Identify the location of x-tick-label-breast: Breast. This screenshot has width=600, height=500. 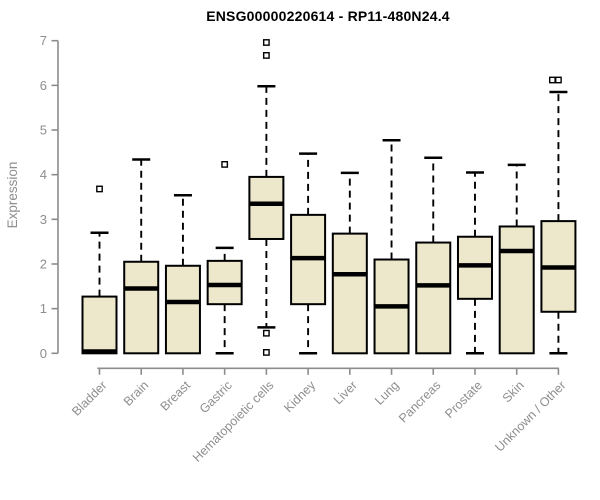
(176, 396).